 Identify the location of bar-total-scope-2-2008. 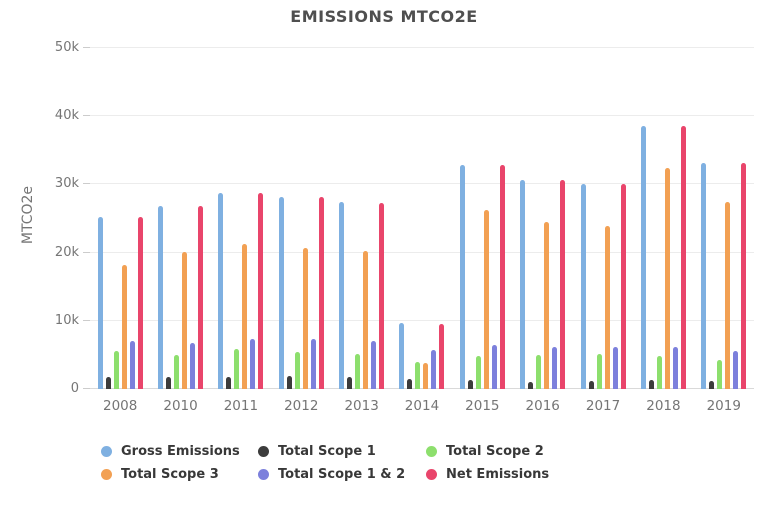
(116, 369).